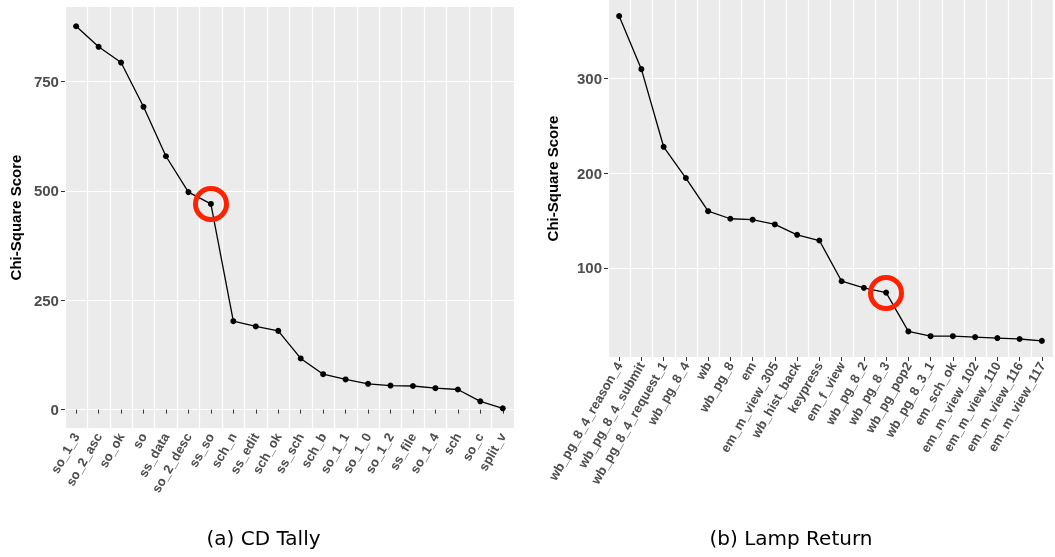  What do you see at coordinates (589, 268) in the screenshot?
I see `y-tick-label: 100` at bounding box center [589, 268].